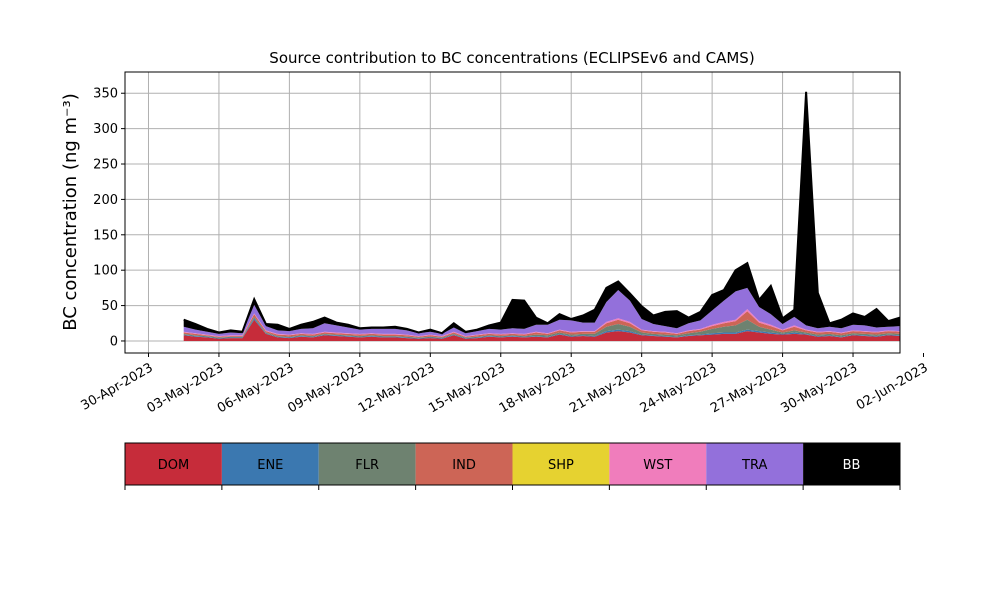 The height and width of the screenshot is (600, 1000). I want to click on area-dom, so click(541, 330).